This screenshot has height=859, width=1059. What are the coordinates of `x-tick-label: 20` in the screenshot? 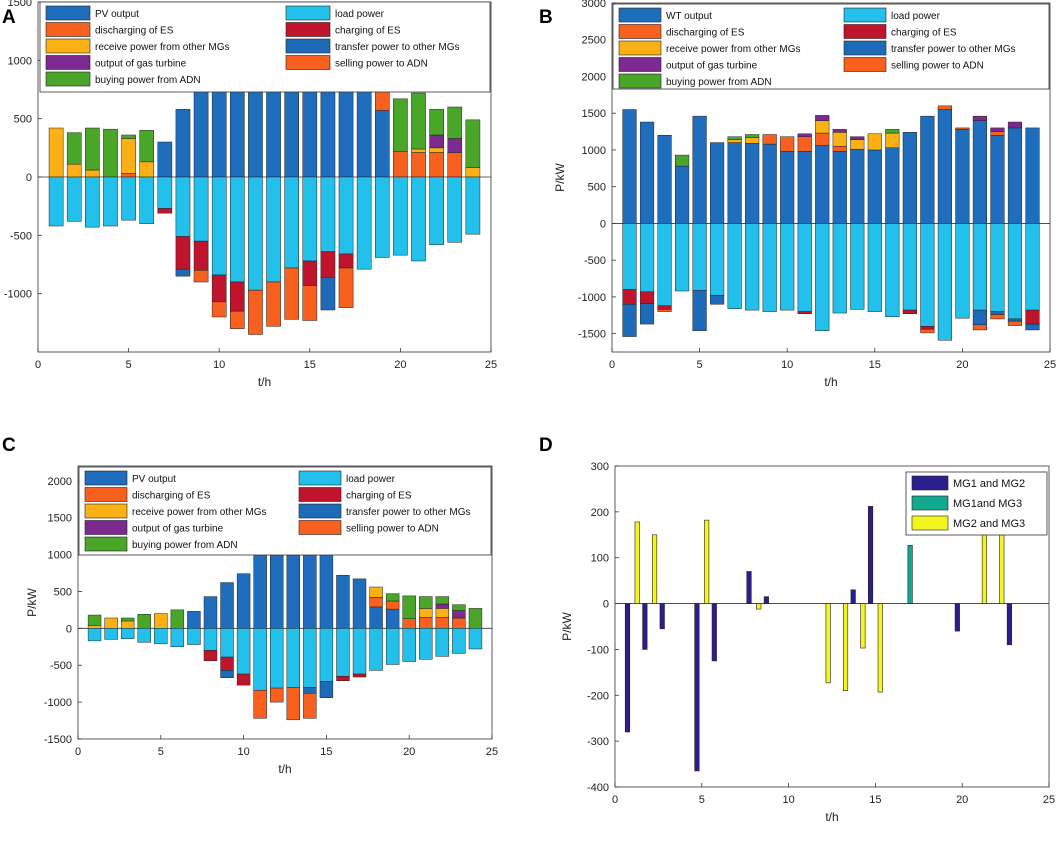 It's located at (409, 752).